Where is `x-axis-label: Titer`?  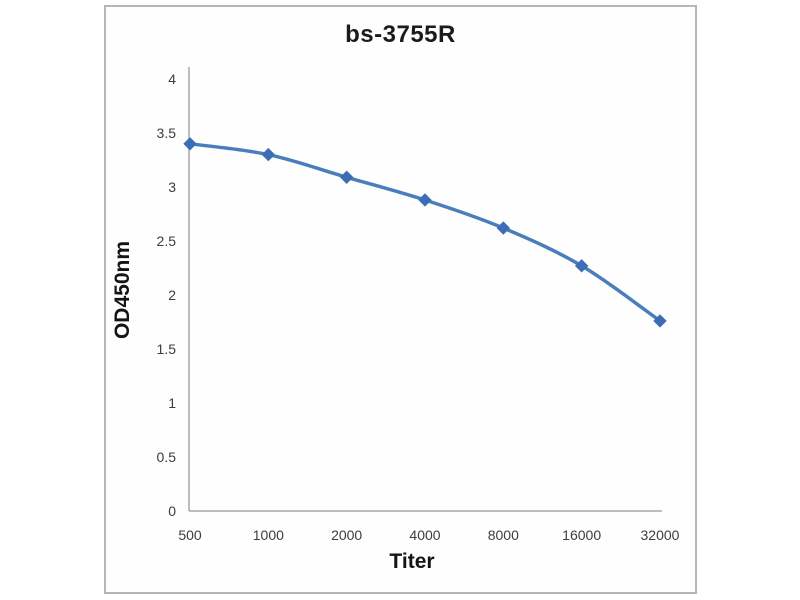
x-axis-label: Titer is located at coordinates (412, 561).